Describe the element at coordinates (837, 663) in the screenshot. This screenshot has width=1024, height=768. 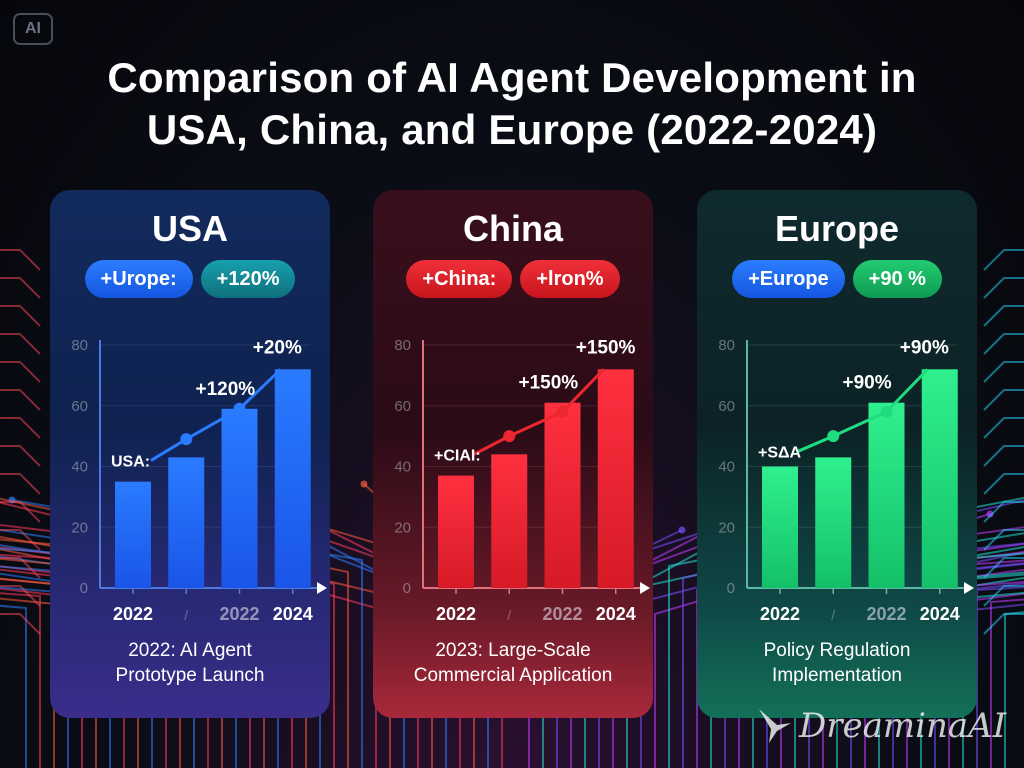
I see `panel-caption: Policy Regulation Implementation` at that location.